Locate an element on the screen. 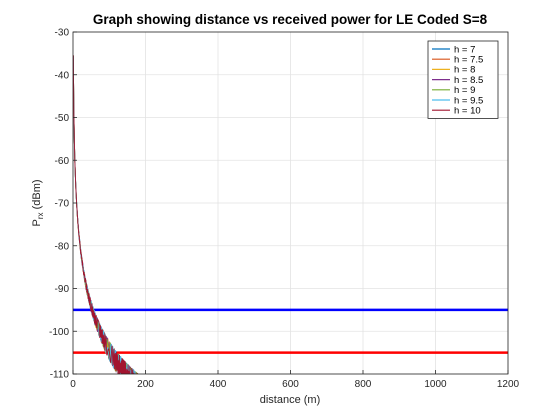 Image resolution: width=560 pixels, height=420 pixels. x-tick-label: 200 is located at coordinates (145, 384).